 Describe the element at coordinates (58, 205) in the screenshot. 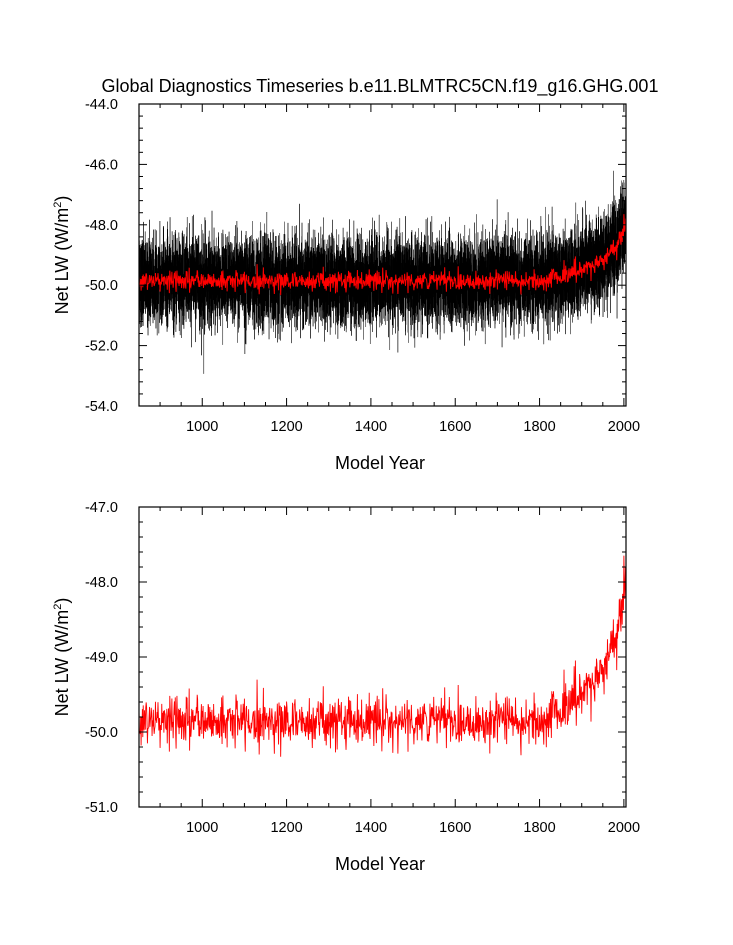

I see `top-y-axis-label-sup: 2` at that location.